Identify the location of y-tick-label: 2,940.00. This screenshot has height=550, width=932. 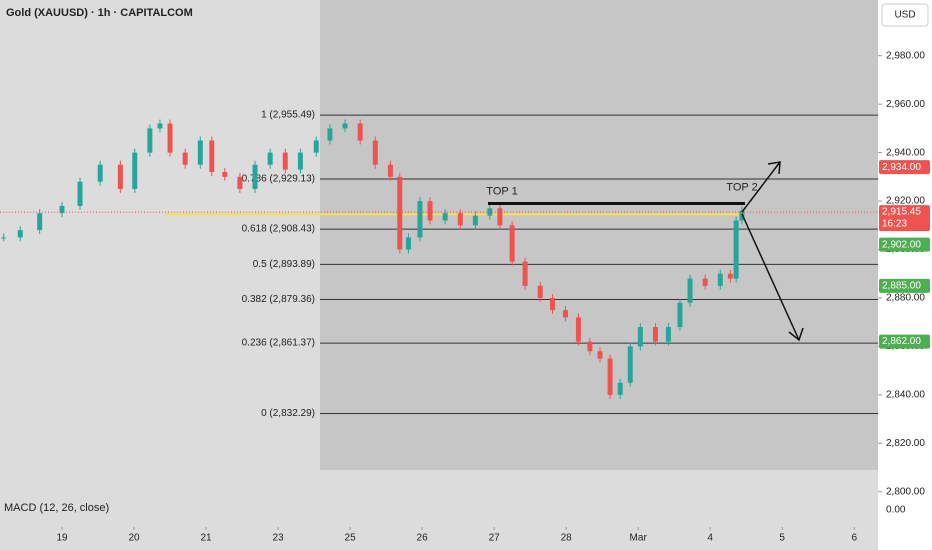
(905, 152).